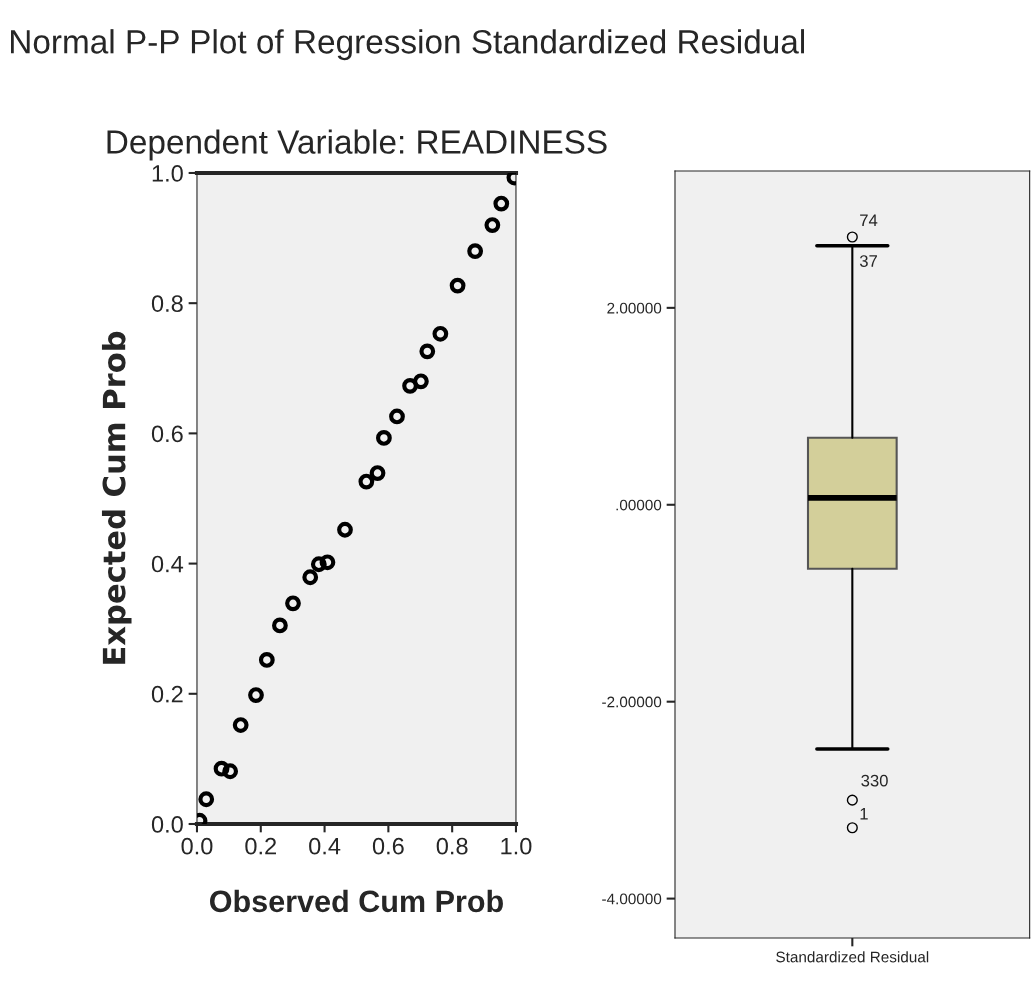 The image size is (1034, 993). What do you see at coordinates (852, 957) in the screenshot?
I see `x-tick-label: Standardized Residual` at bounding box center [852, 957].